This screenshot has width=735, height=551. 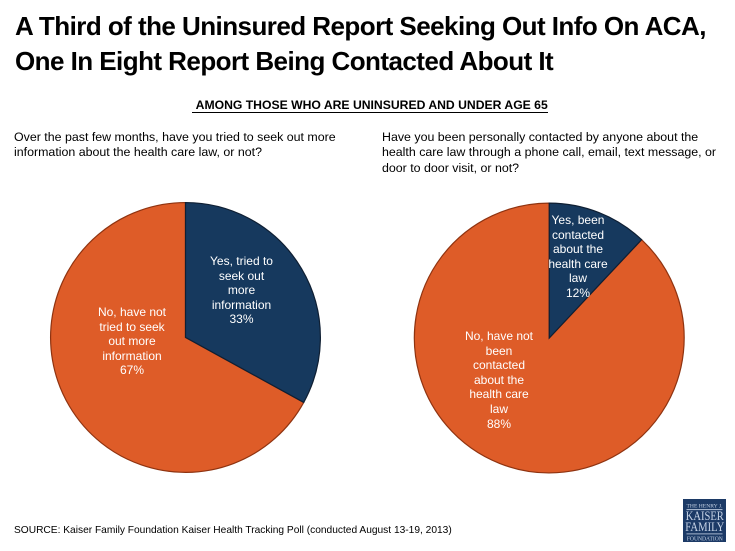 I want to click on svg-text: FOUNDATION, so click(x=705, y=539).